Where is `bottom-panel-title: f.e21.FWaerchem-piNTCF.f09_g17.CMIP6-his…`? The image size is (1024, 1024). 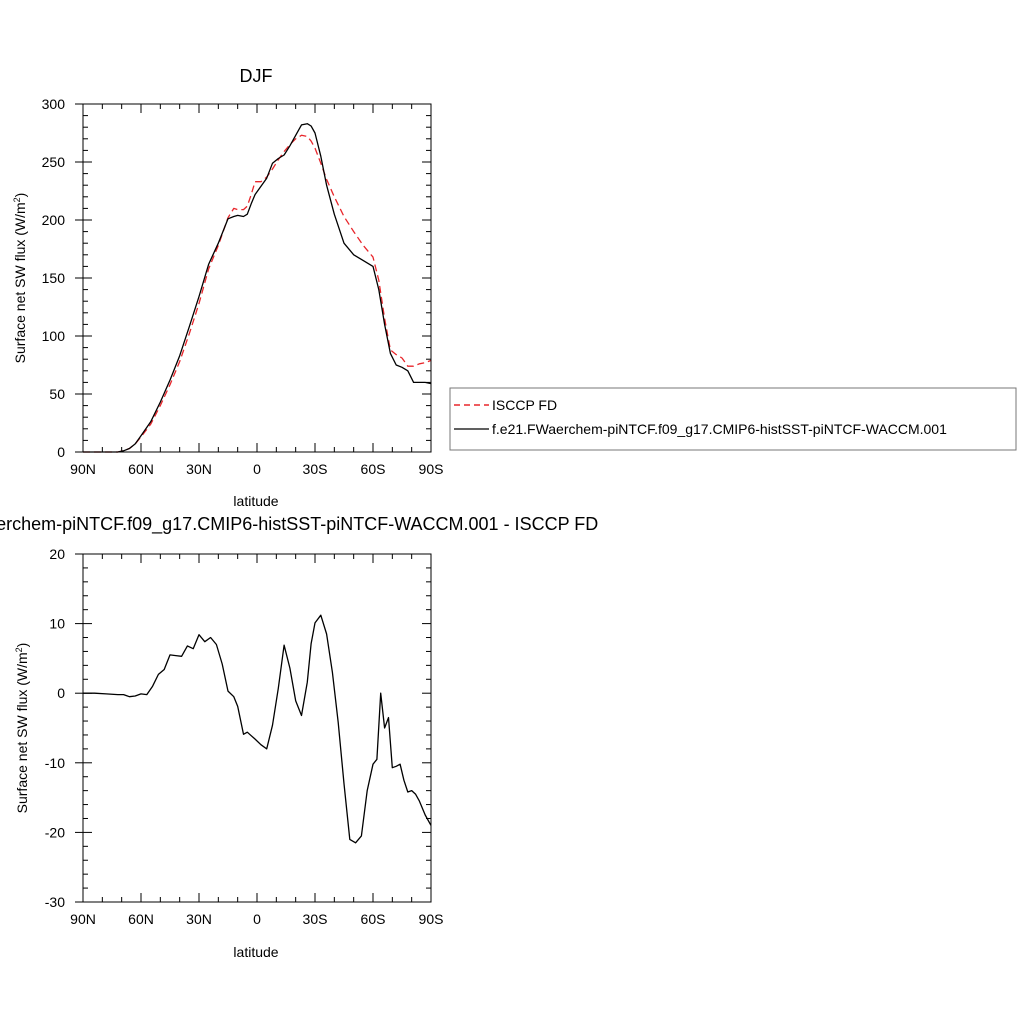 bottom-panel-title: f.e21.FWaerchem-piNTCF.f09_g17.CMIP6-his… is located at coordinates (299, 524).